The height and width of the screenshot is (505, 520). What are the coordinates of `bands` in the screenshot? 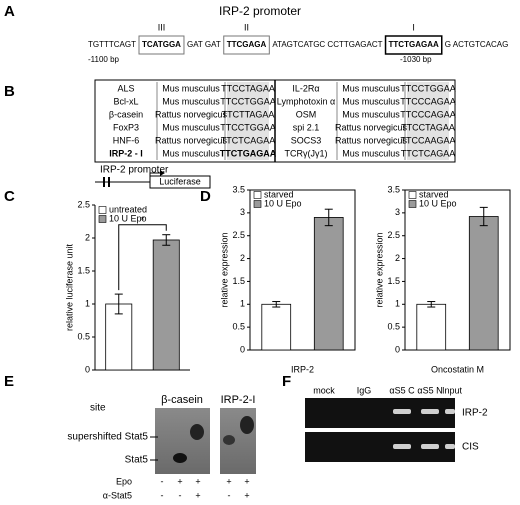 It's located at (424, 429).